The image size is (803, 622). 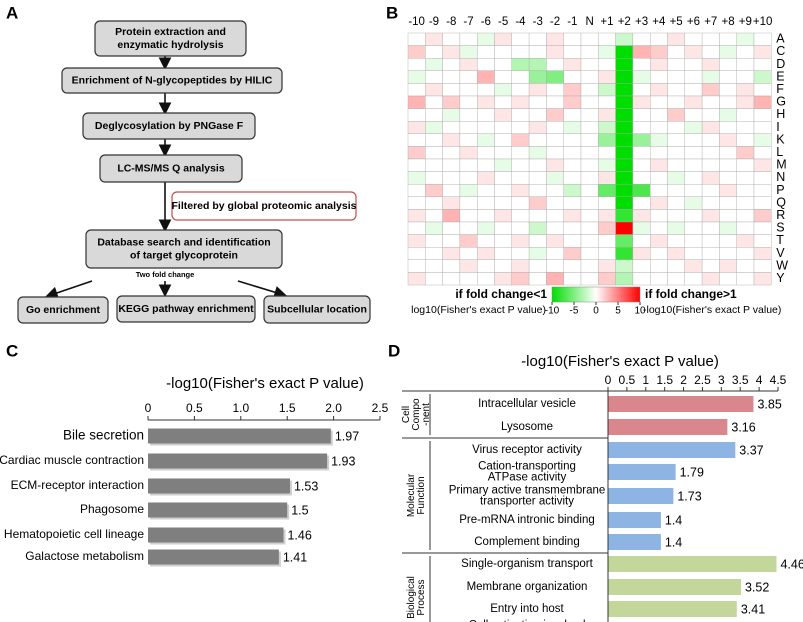 What do you see at coordinates (527, 450) in the screenshot?
I see `category-label: Virus receptor activity` at bounding box center [527, 450].